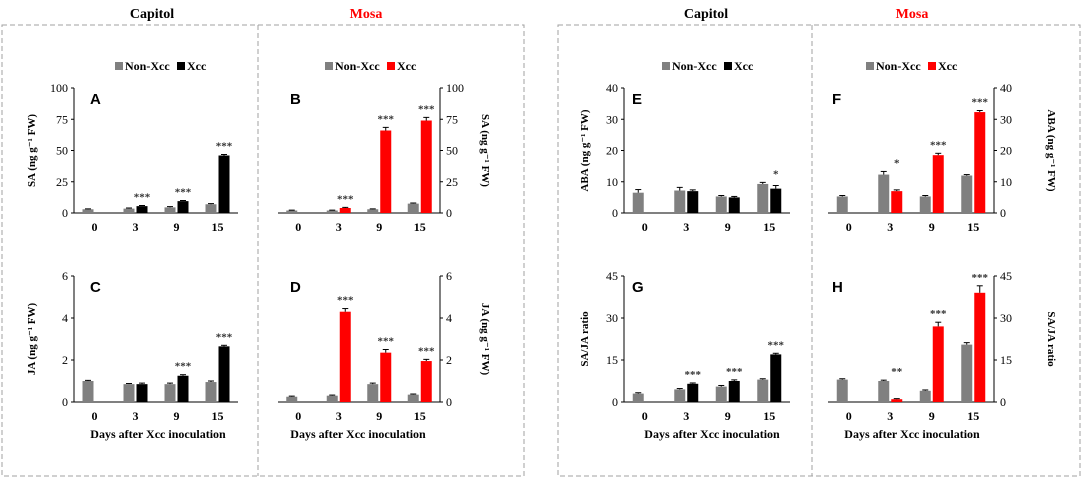  I want to click on xlabel-left-mosa: Days after Xcc inoculation, so click(358, 434).